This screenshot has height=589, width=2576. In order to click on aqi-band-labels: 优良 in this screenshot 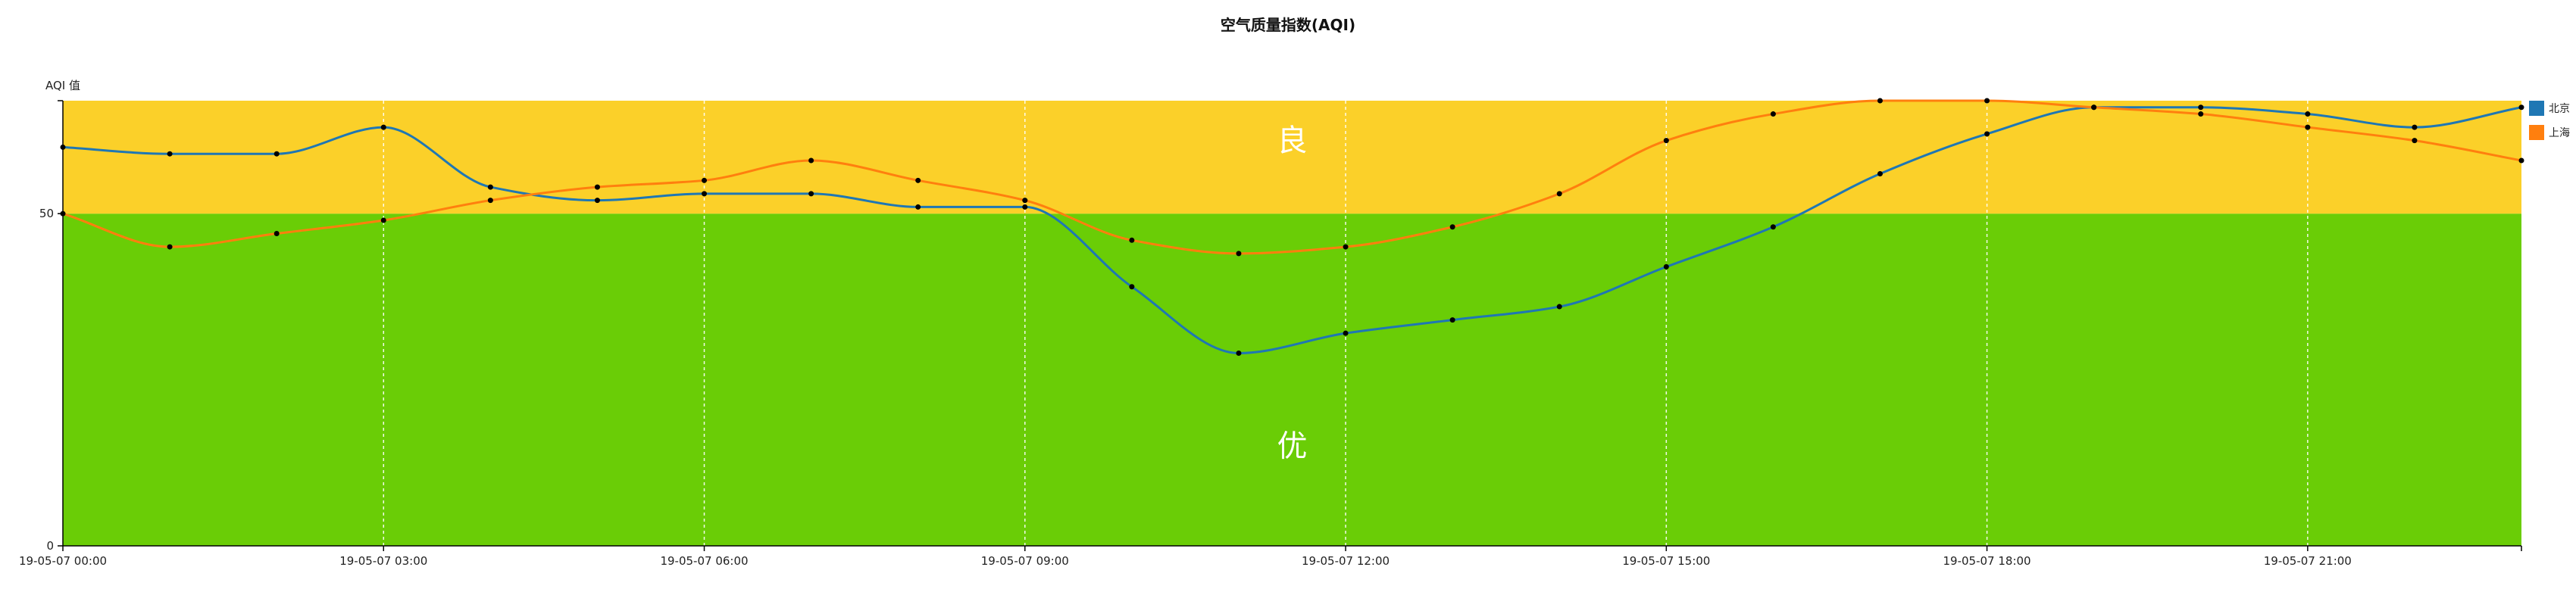, I will do `click(1292, 293)`.